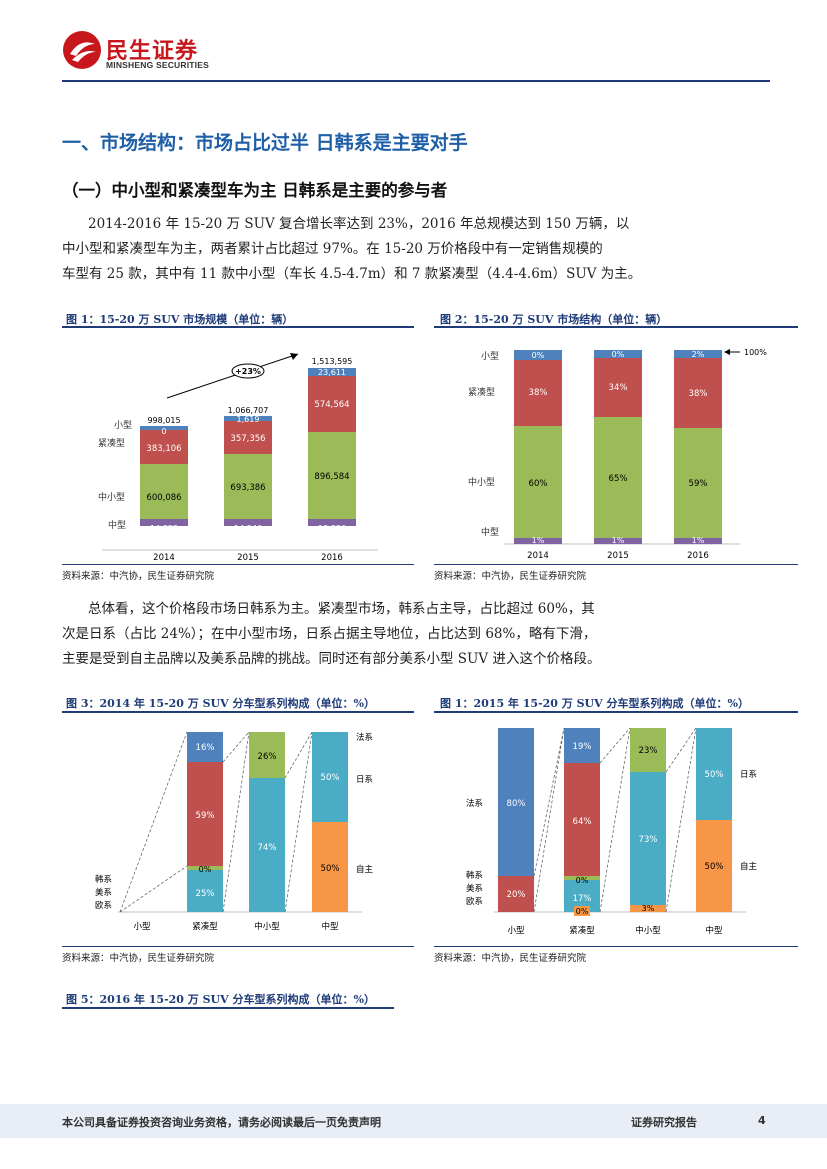 The width and height of the screenshot is (827, 1169). Describe the element at coordinates (749, 866) in the screenshot. I see `chart-4-legend: 自主` at that location.